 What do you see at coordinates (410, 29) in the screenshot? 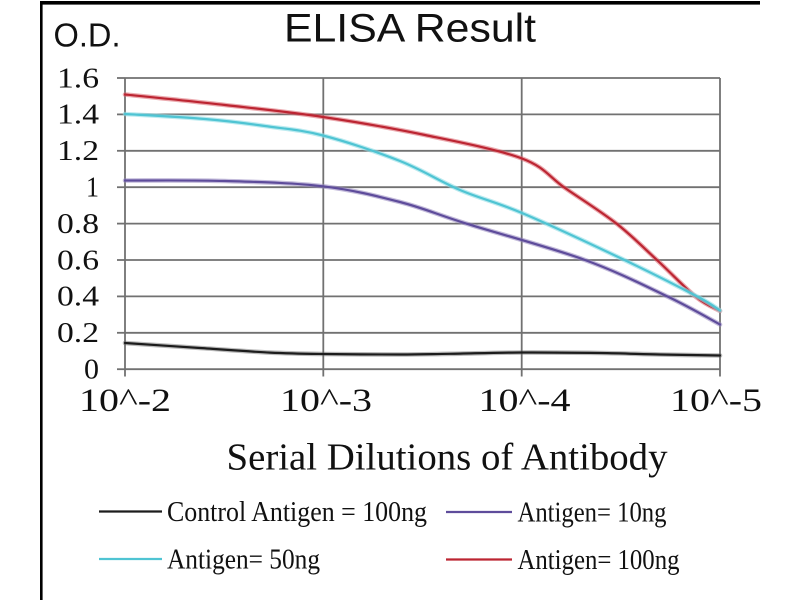
I see `svg-text: ELISA Result` at bounding box center [410, 29].